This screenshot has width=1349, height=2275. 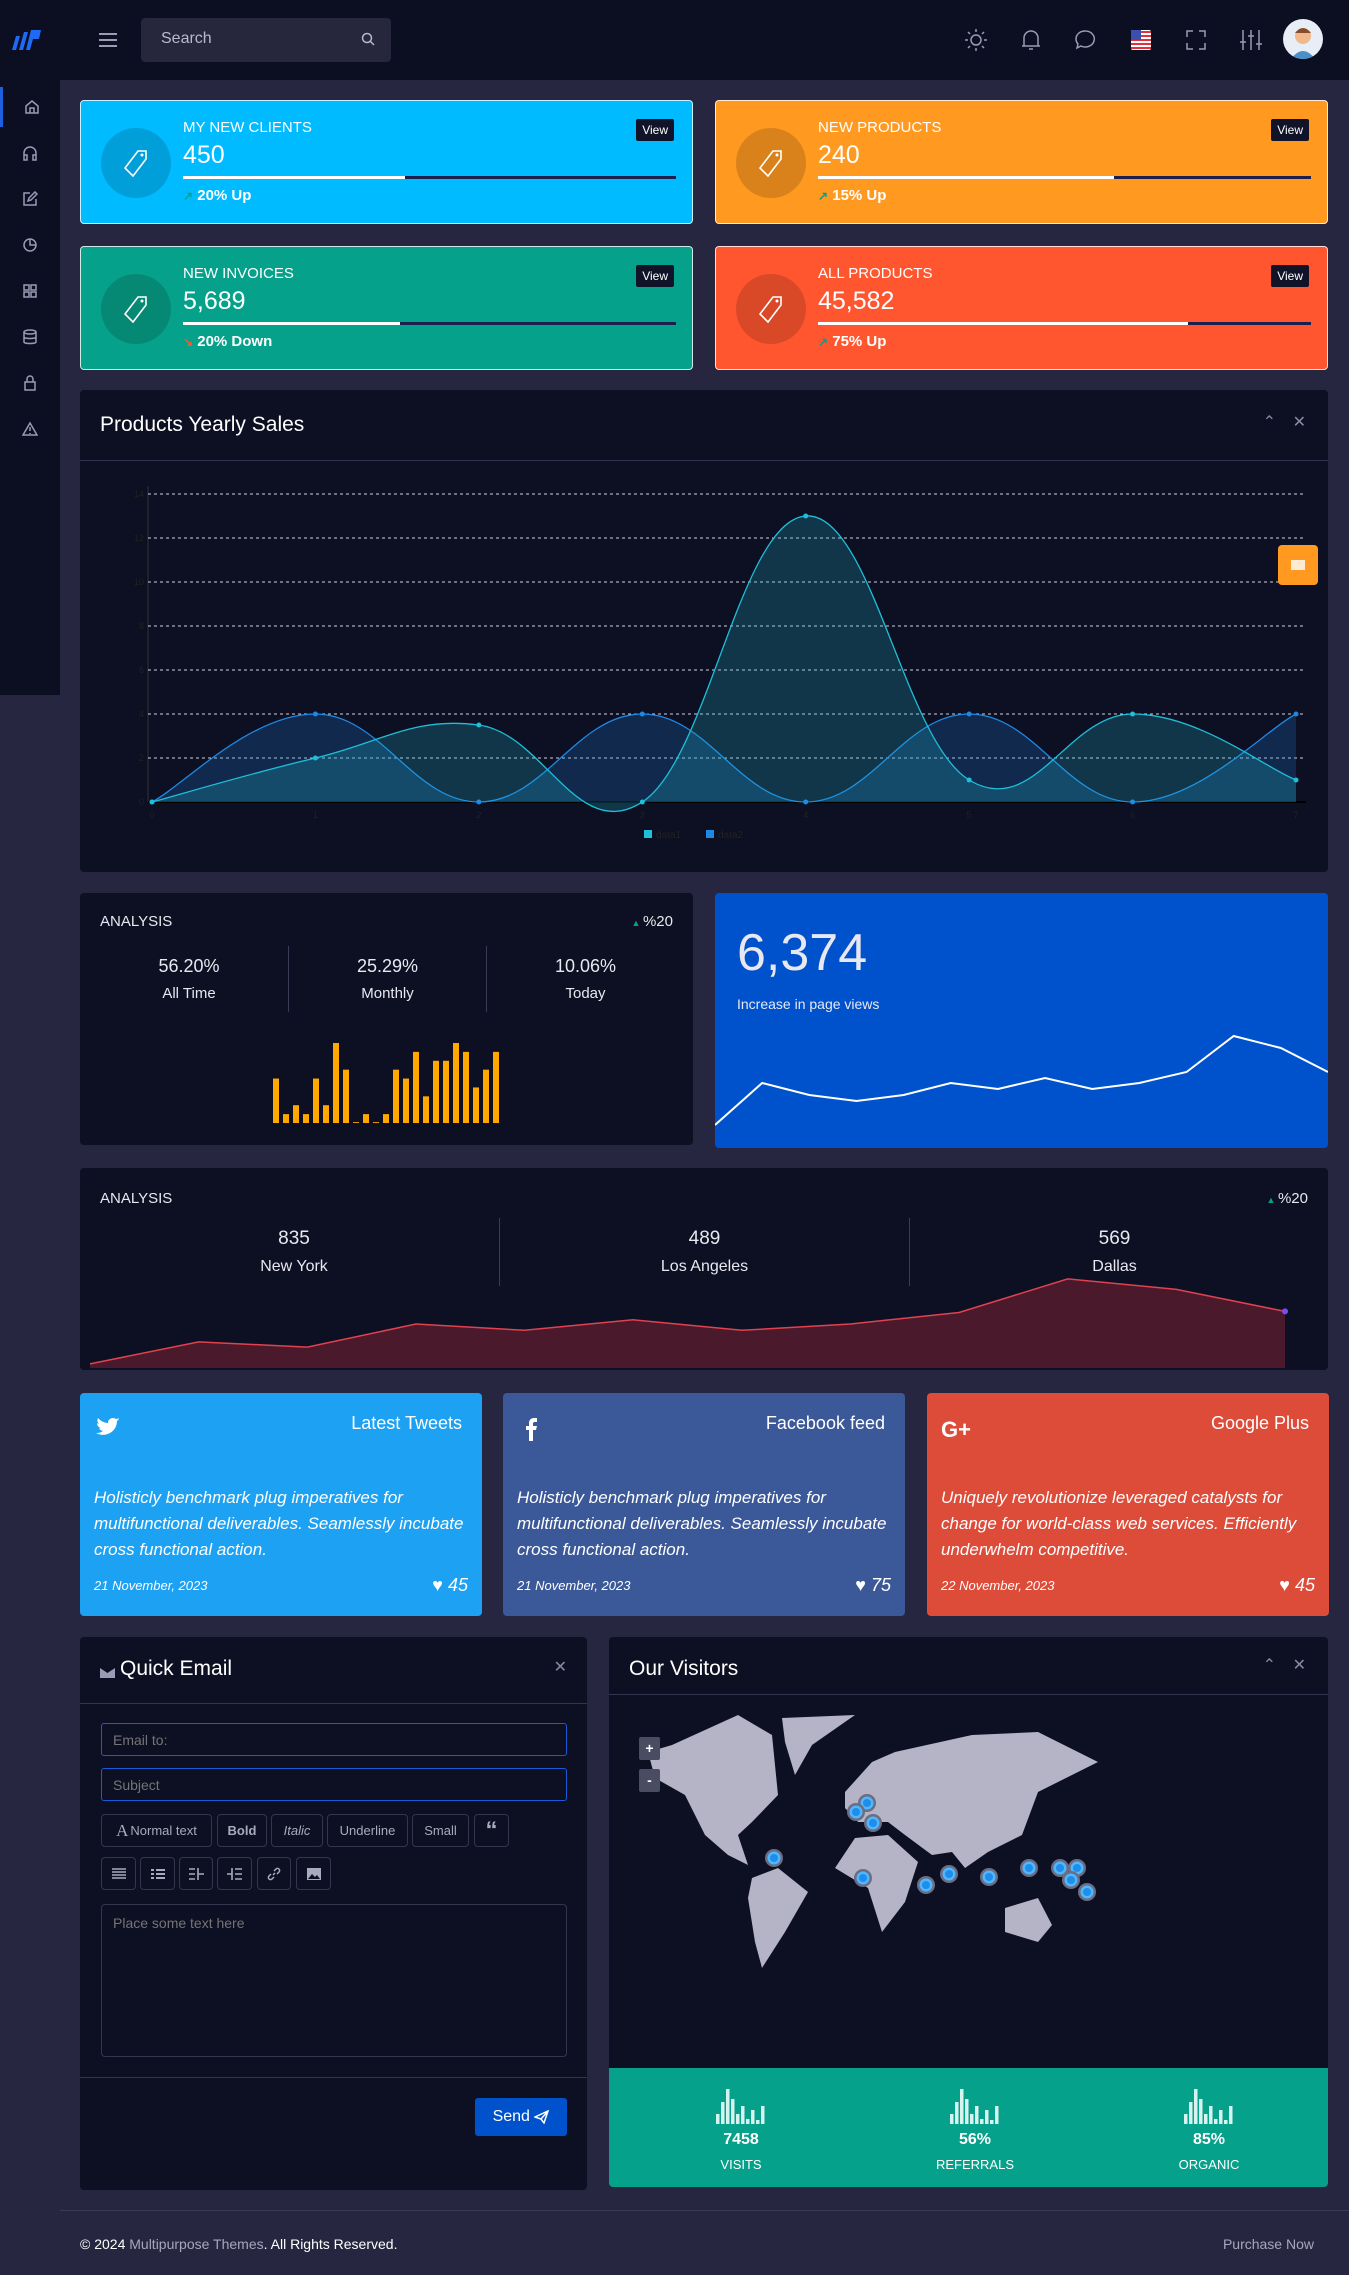 I want to click on us-flag-icon, so click(x=1141, y=40).